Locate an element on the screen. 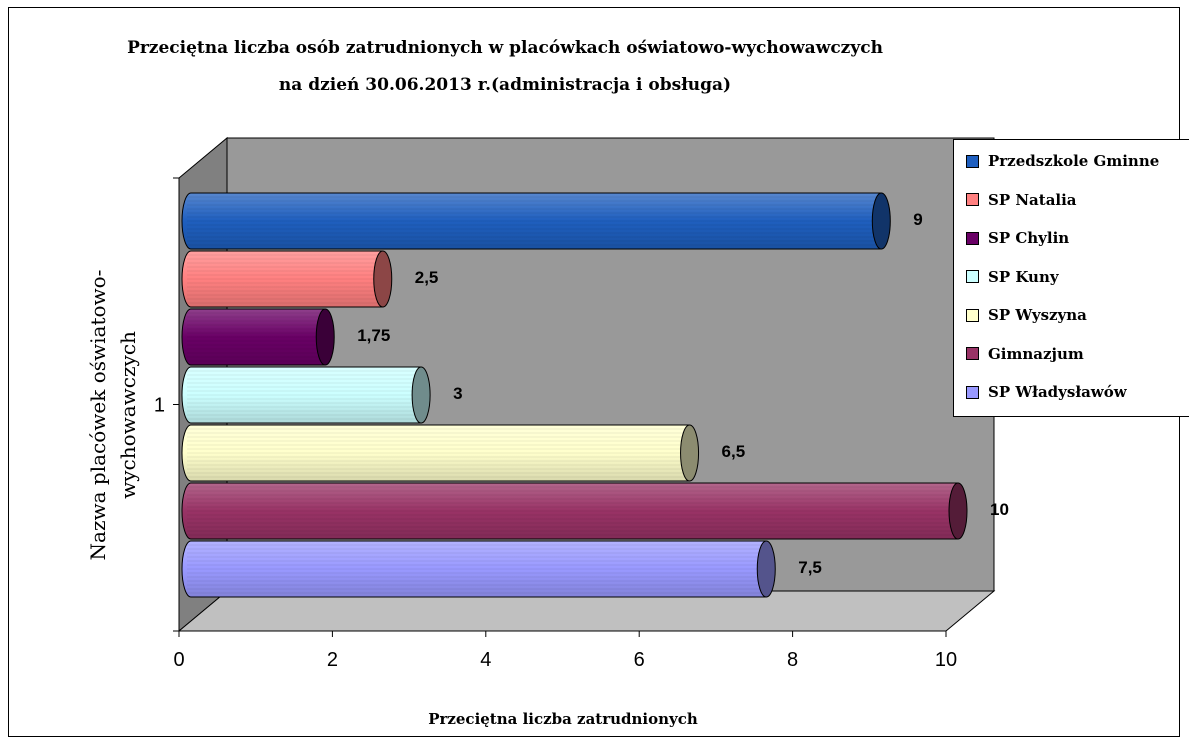  bar-5: 6,5 is located at coordinates (463, 453).